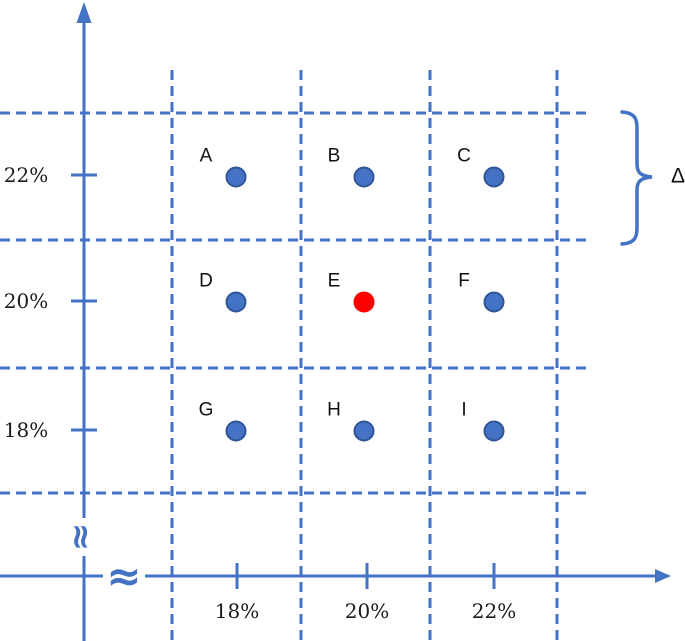 This screenshot has width=685, height=641. Describe the element at coordinates (236, 177) in the screenshot. I see `data-point-a` at that location.